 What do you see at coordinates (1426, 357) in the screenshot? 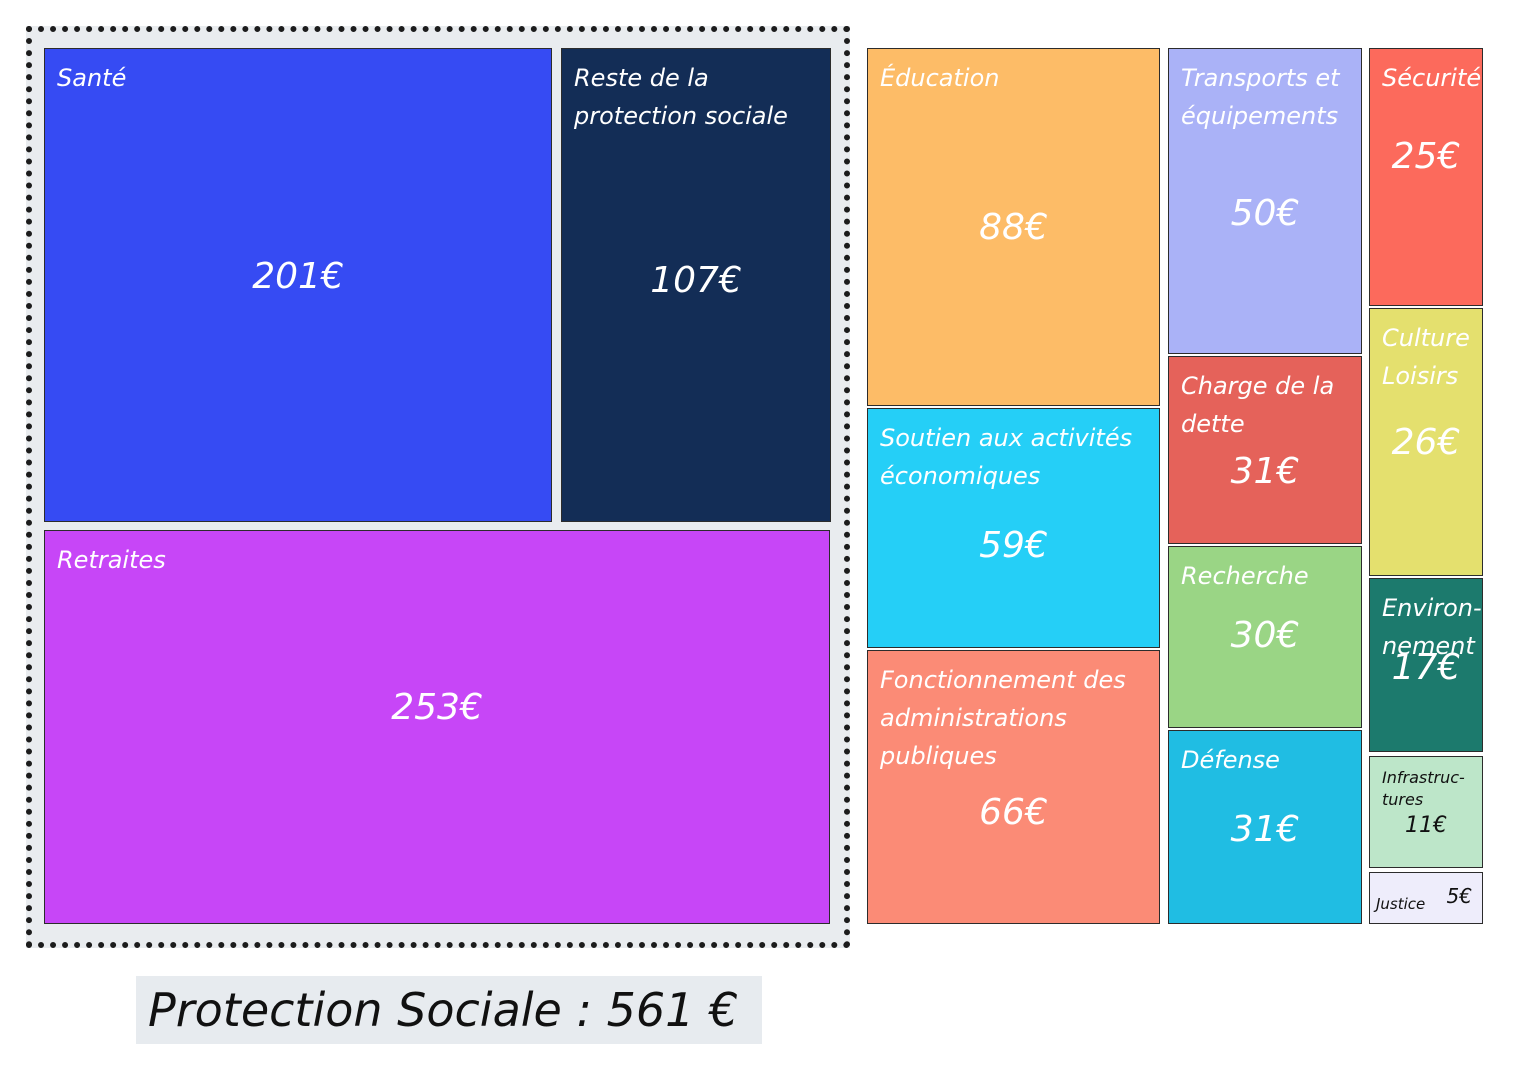
I see `tile-label-culture: Culture Loisirs` at bounding box center [1426, 357].